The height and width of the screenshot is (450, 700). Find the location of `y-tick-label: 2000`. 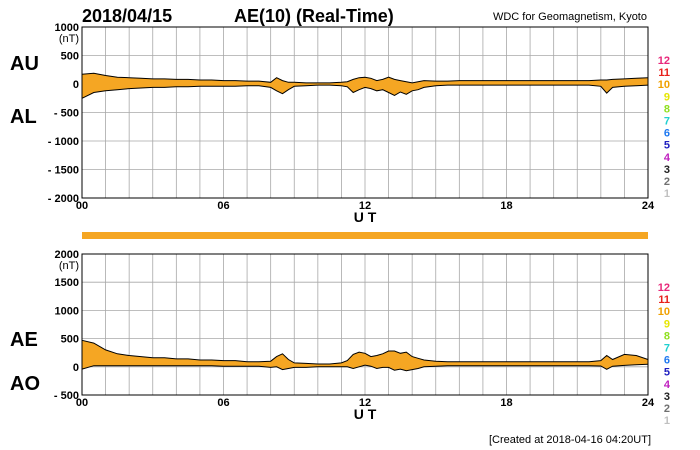

y-tick-label: 2000 is located at coordinates (67, 255).